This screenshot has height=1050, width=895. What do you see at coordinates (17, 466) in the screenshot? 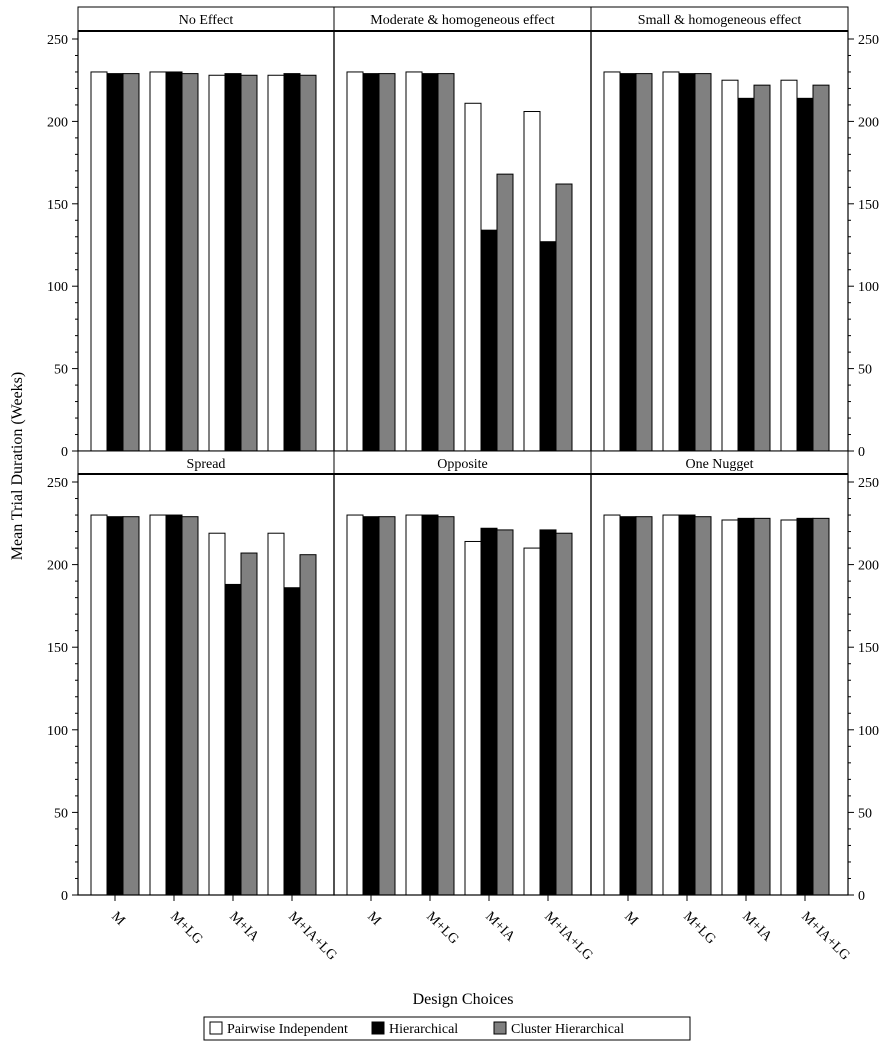
I see `y-axis-title: Mean Trial Duration (Weeks)` at bounding box center [17, 466].